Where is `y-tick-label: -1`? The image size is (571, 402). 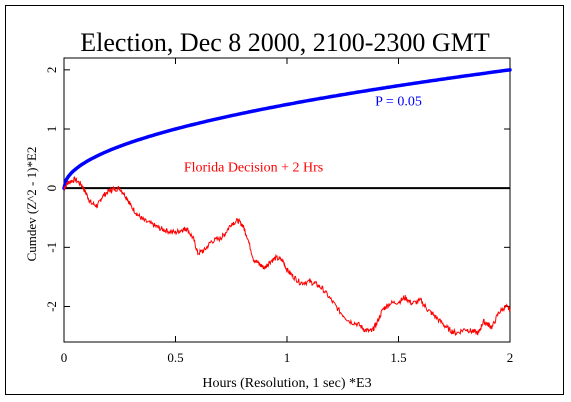
y-tick-label: -1 is located at coordinates (51, 247).